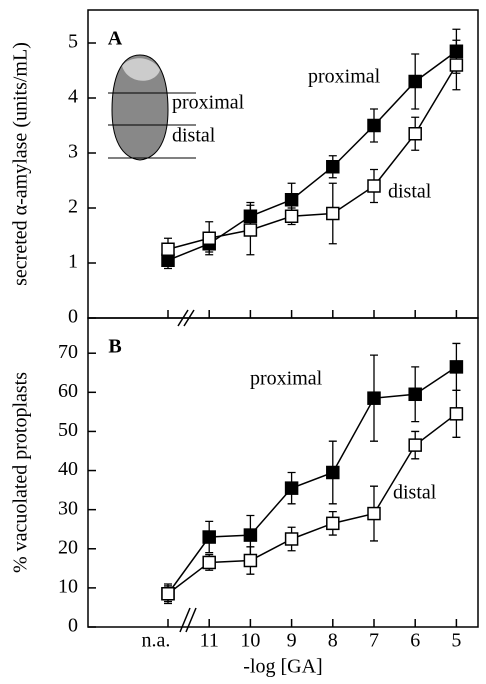 The width and height of the screenshot is (486, 684). What do you see at coordinates (68, 586) in the screenshot?
I see `y-tick-label: 10` at bounding box center [68, 586].